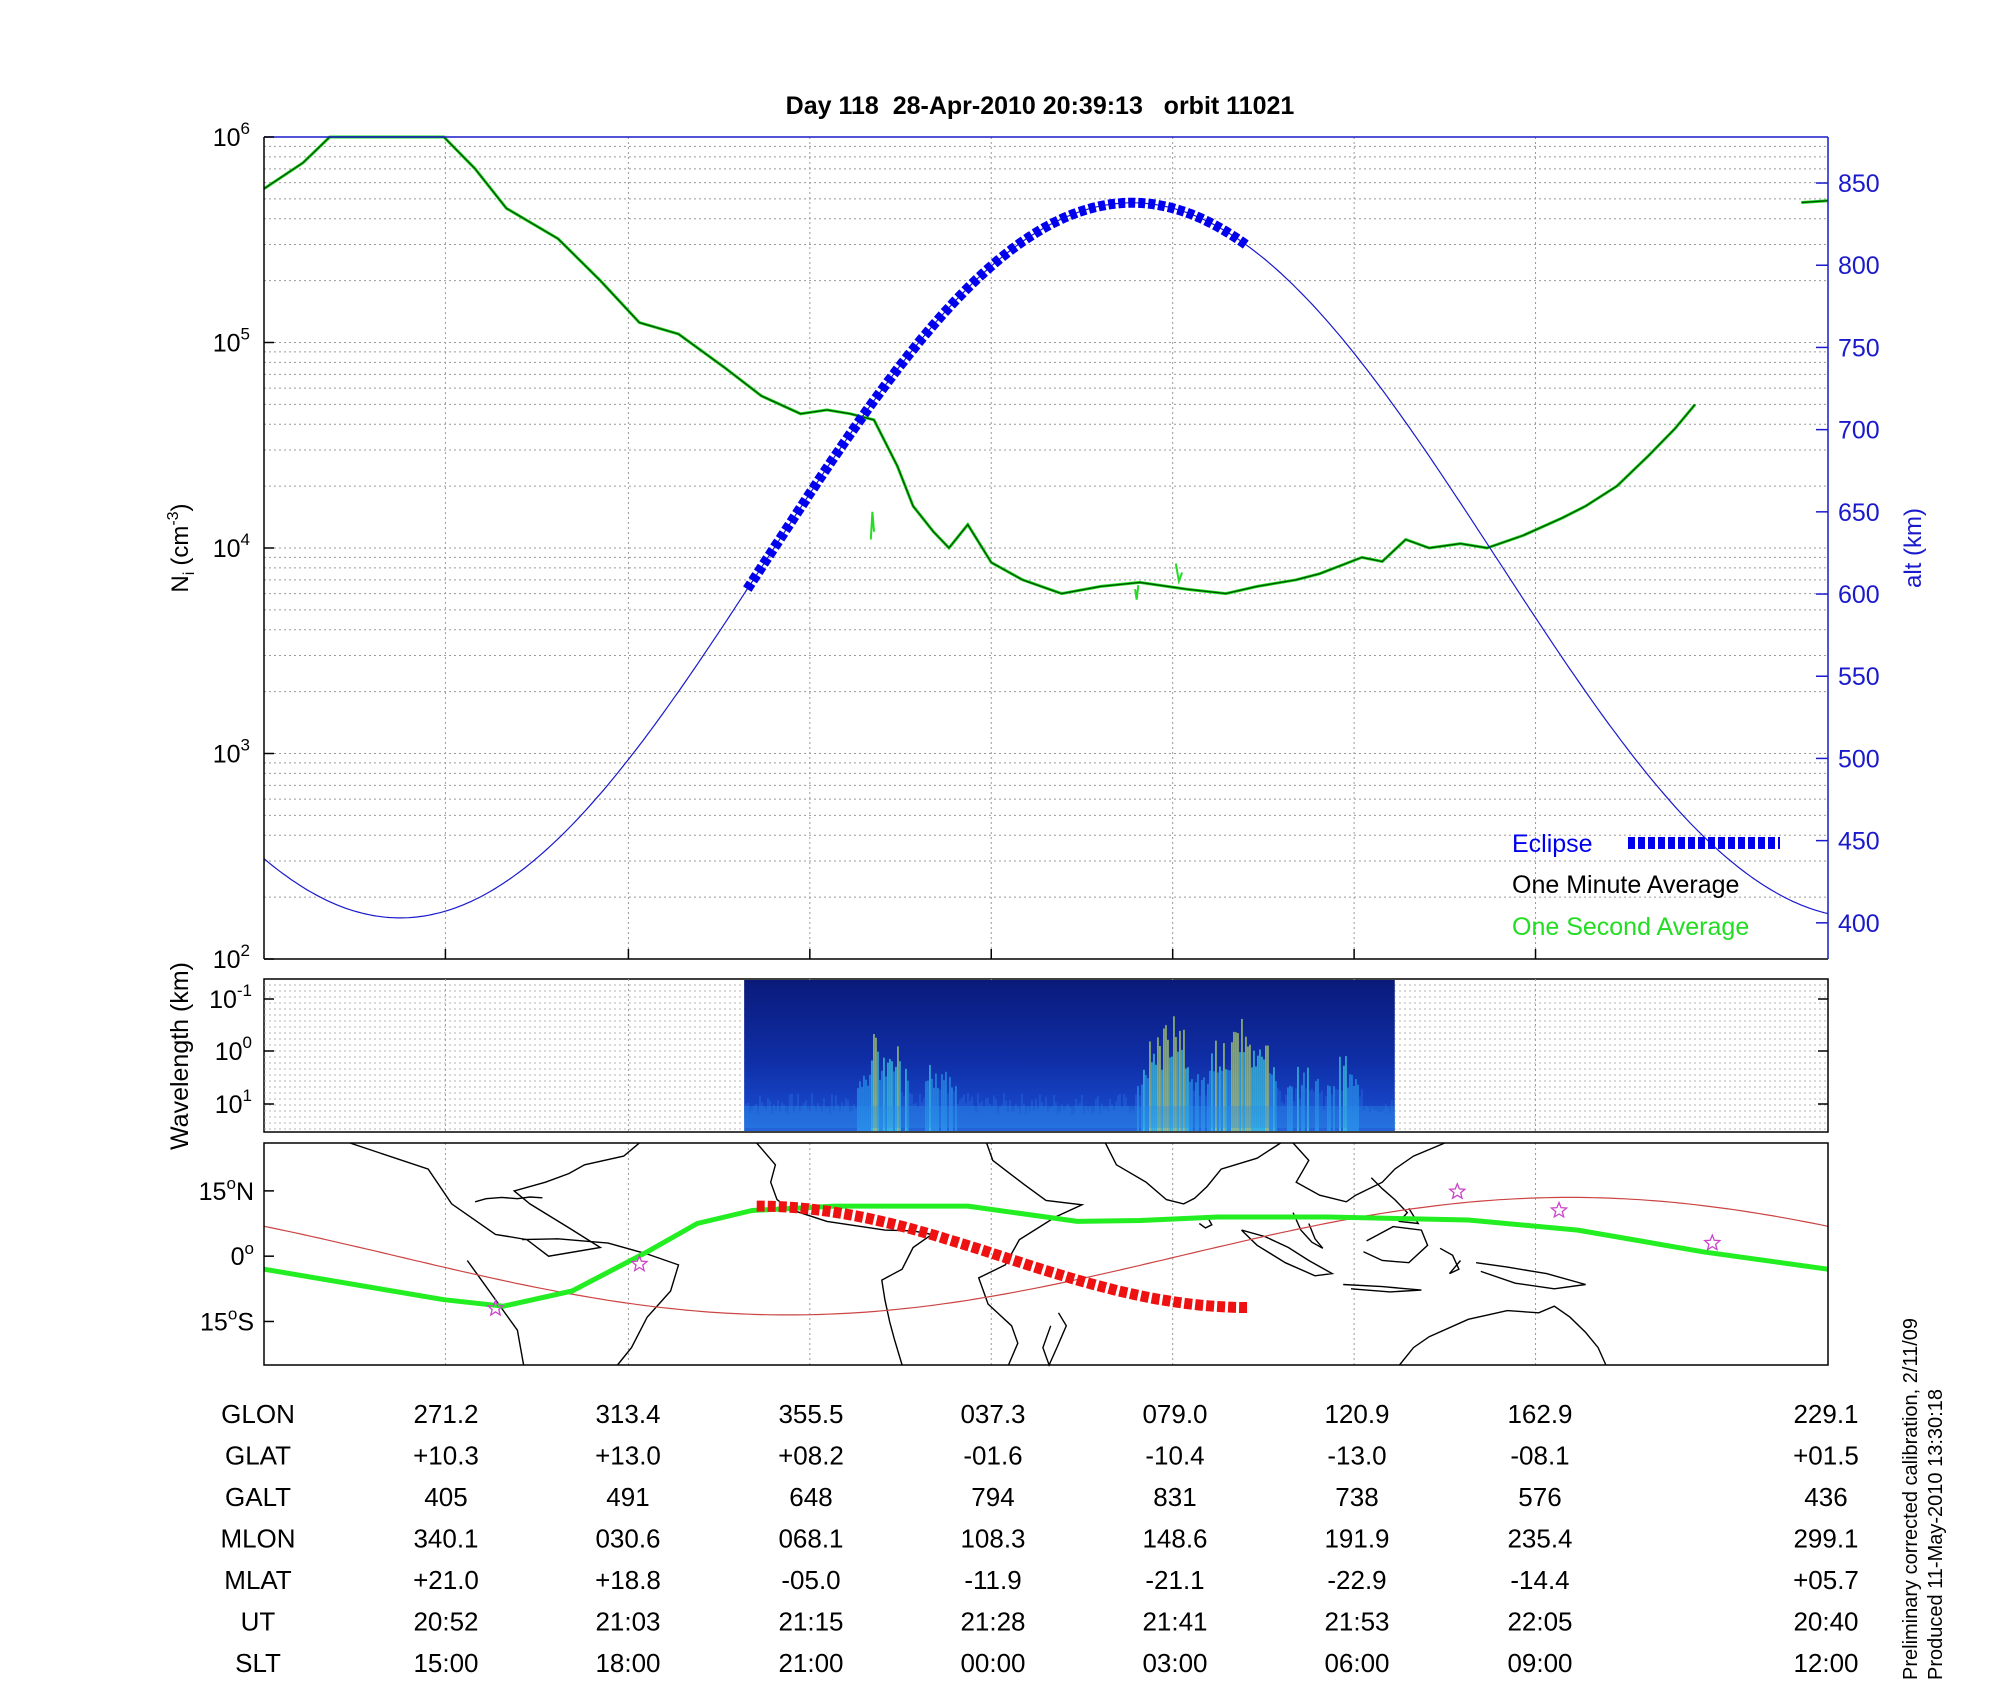 The image size is (2000, 1700). Describe the element at coordinates (238, 1257) in the screenshot. I see `lat-value: 0` at that location.